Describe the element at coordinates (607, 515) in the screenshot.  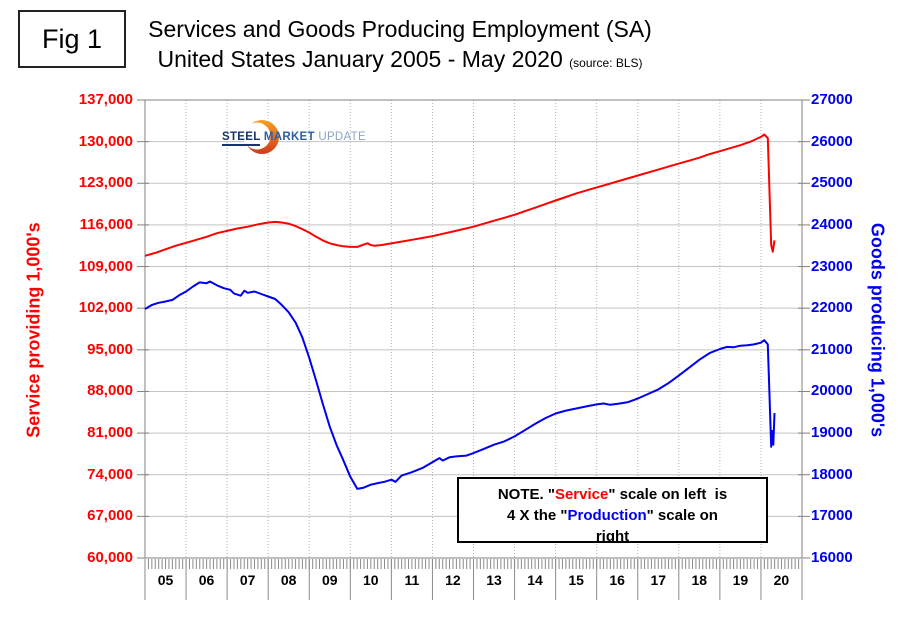
I see `note-production-word: Production` at that location.